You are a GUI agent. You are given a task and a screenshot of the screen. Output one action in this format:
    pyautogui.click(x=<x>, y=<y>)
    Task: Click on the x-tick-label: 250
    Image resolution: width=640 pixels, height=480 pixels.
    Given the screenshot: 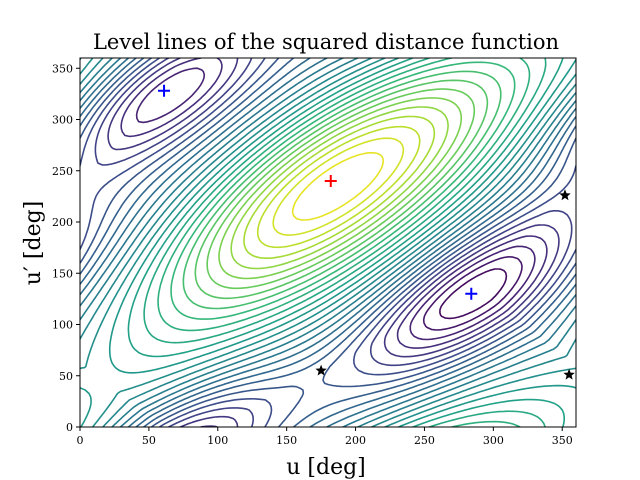 What is the action you would take?
    pyautogui.click(x=424, y=440)
    